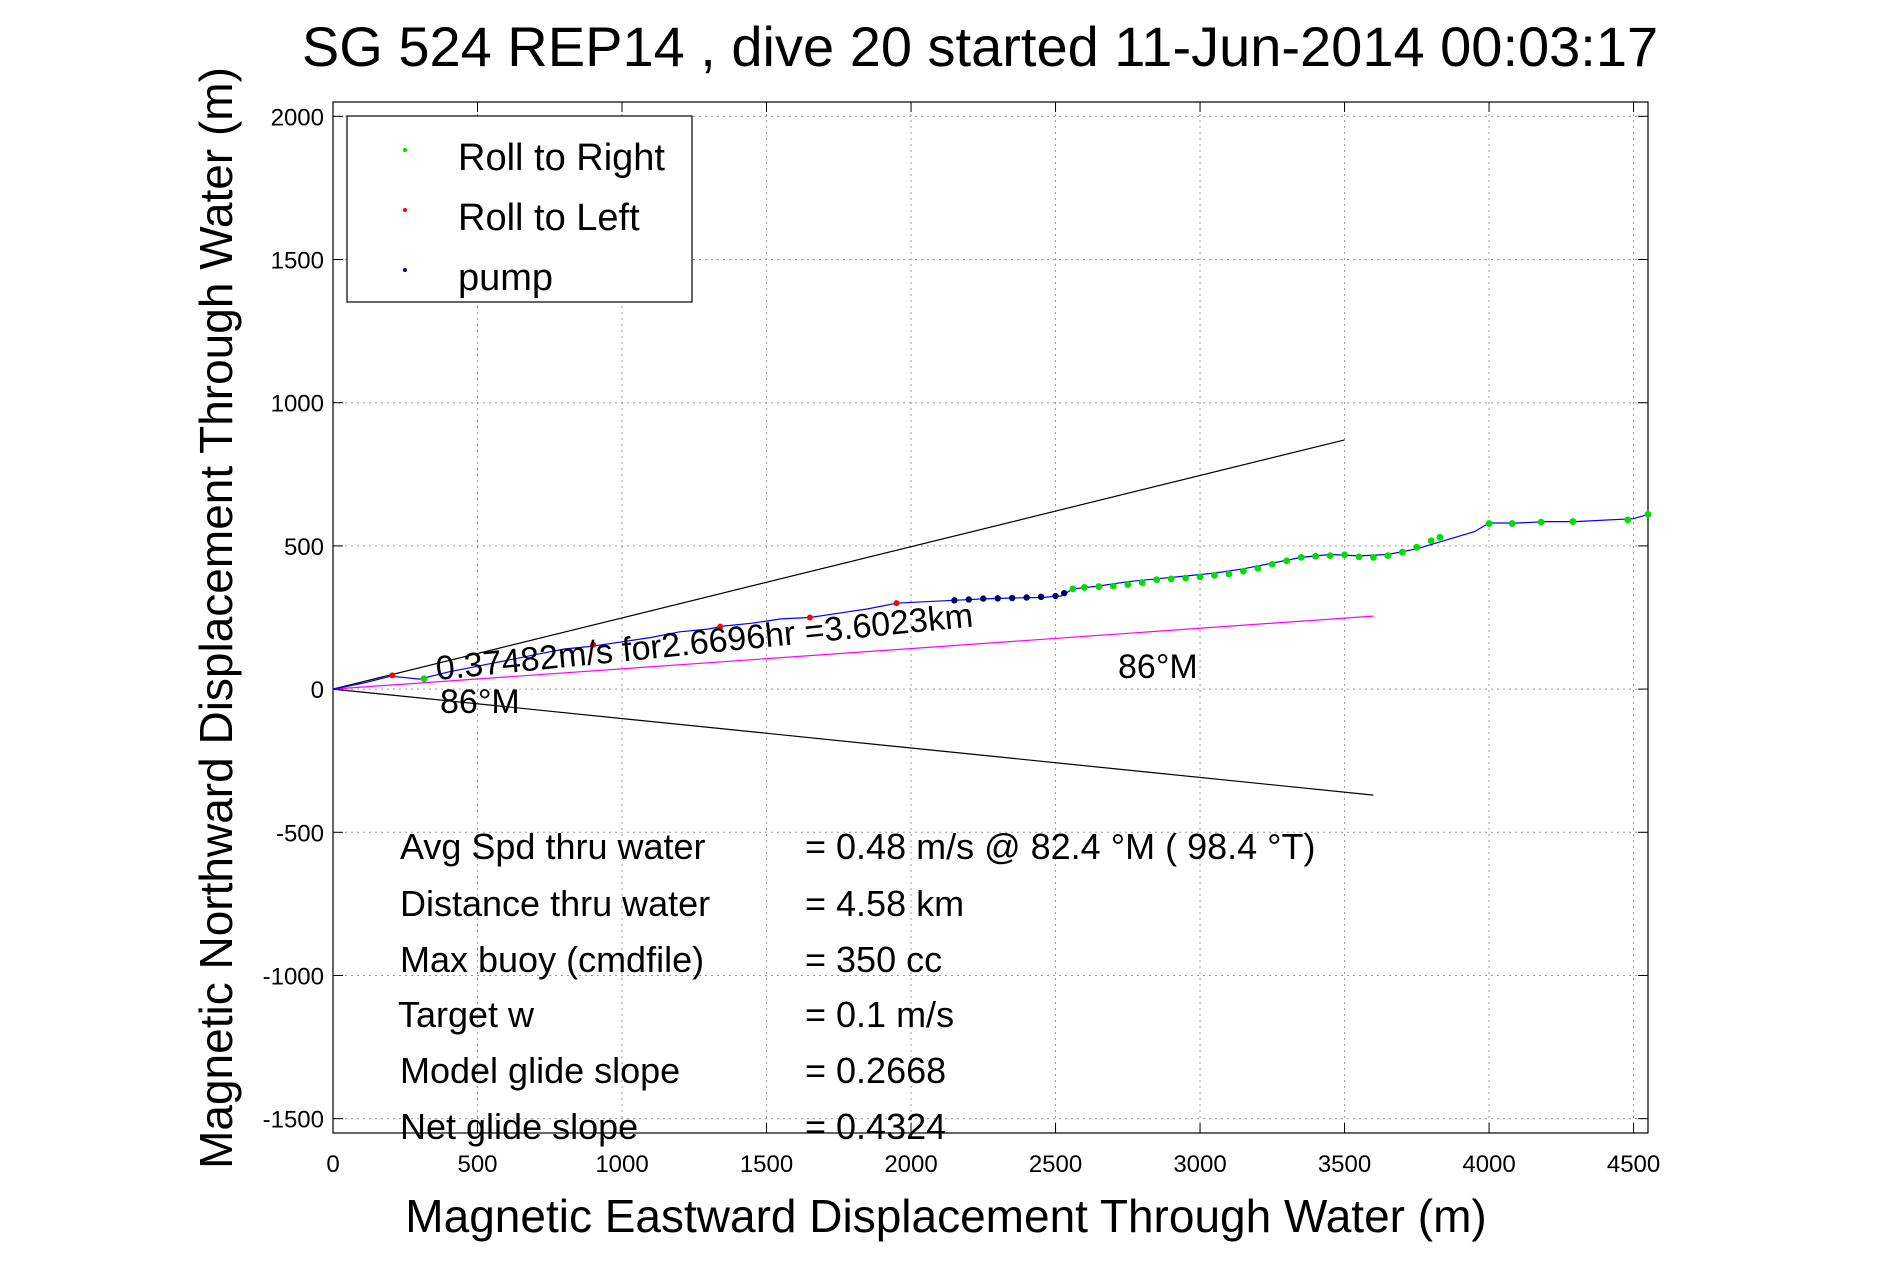 This screenshot has height=1262, width=1891. I want to click on y-tick-label: 500, so click(304, 547).